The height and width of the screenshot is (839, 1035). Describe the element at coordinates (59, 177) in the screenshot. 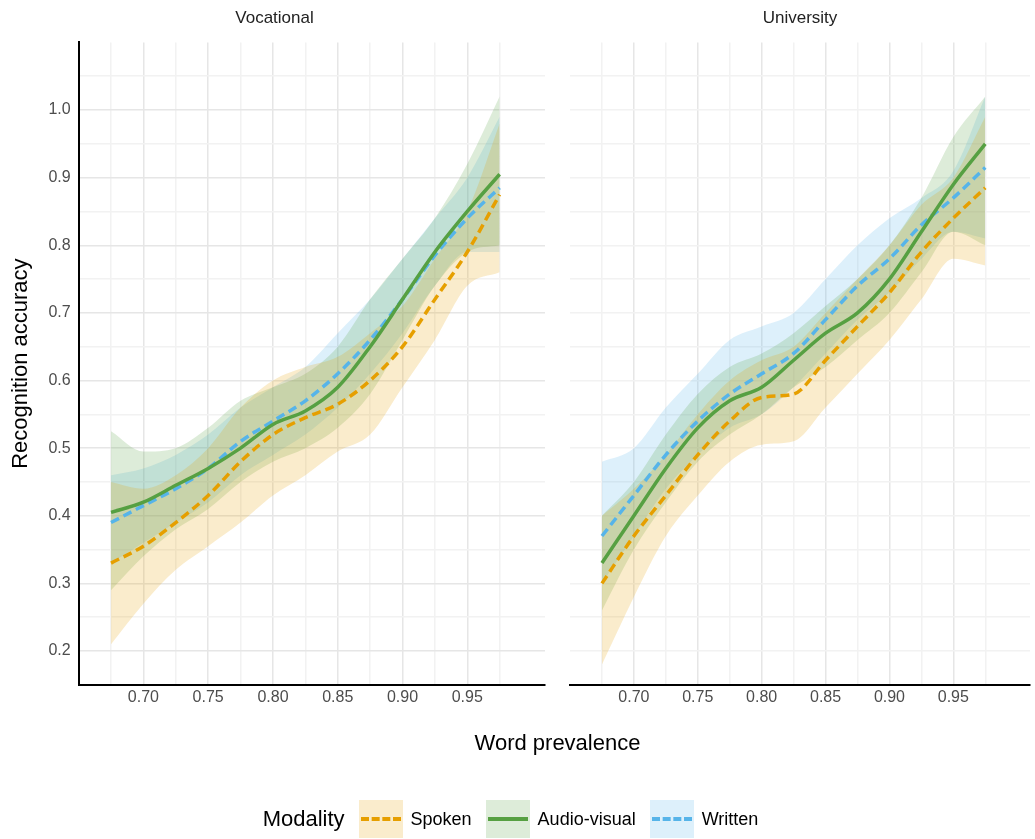

I see `y-tick-label: 0.9` at that location.